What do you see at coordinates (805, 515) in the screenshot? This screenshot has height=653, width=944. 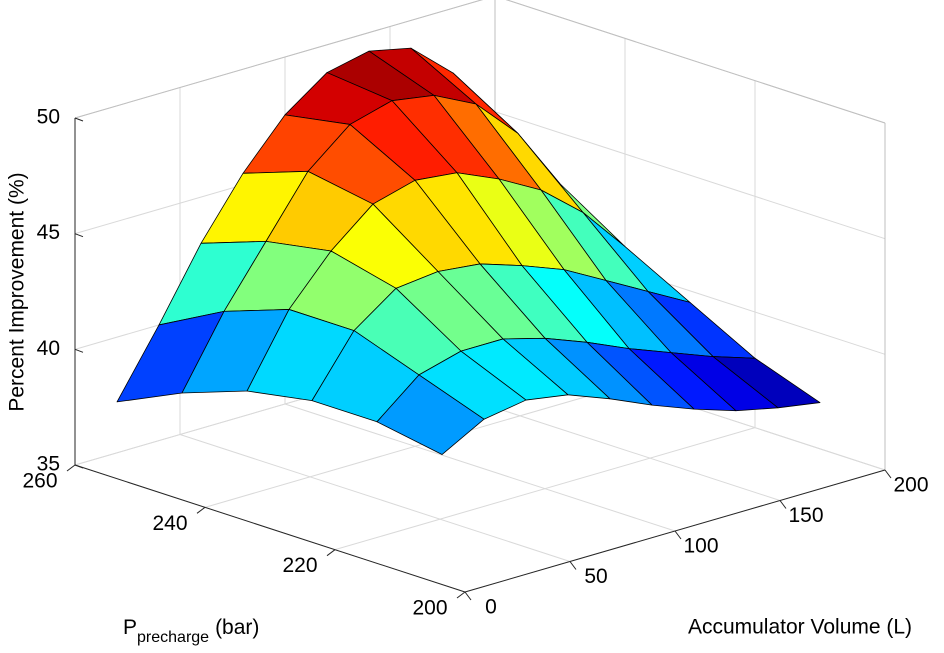 I see `x-tick-label: 150` at bounding box center [805, 515].